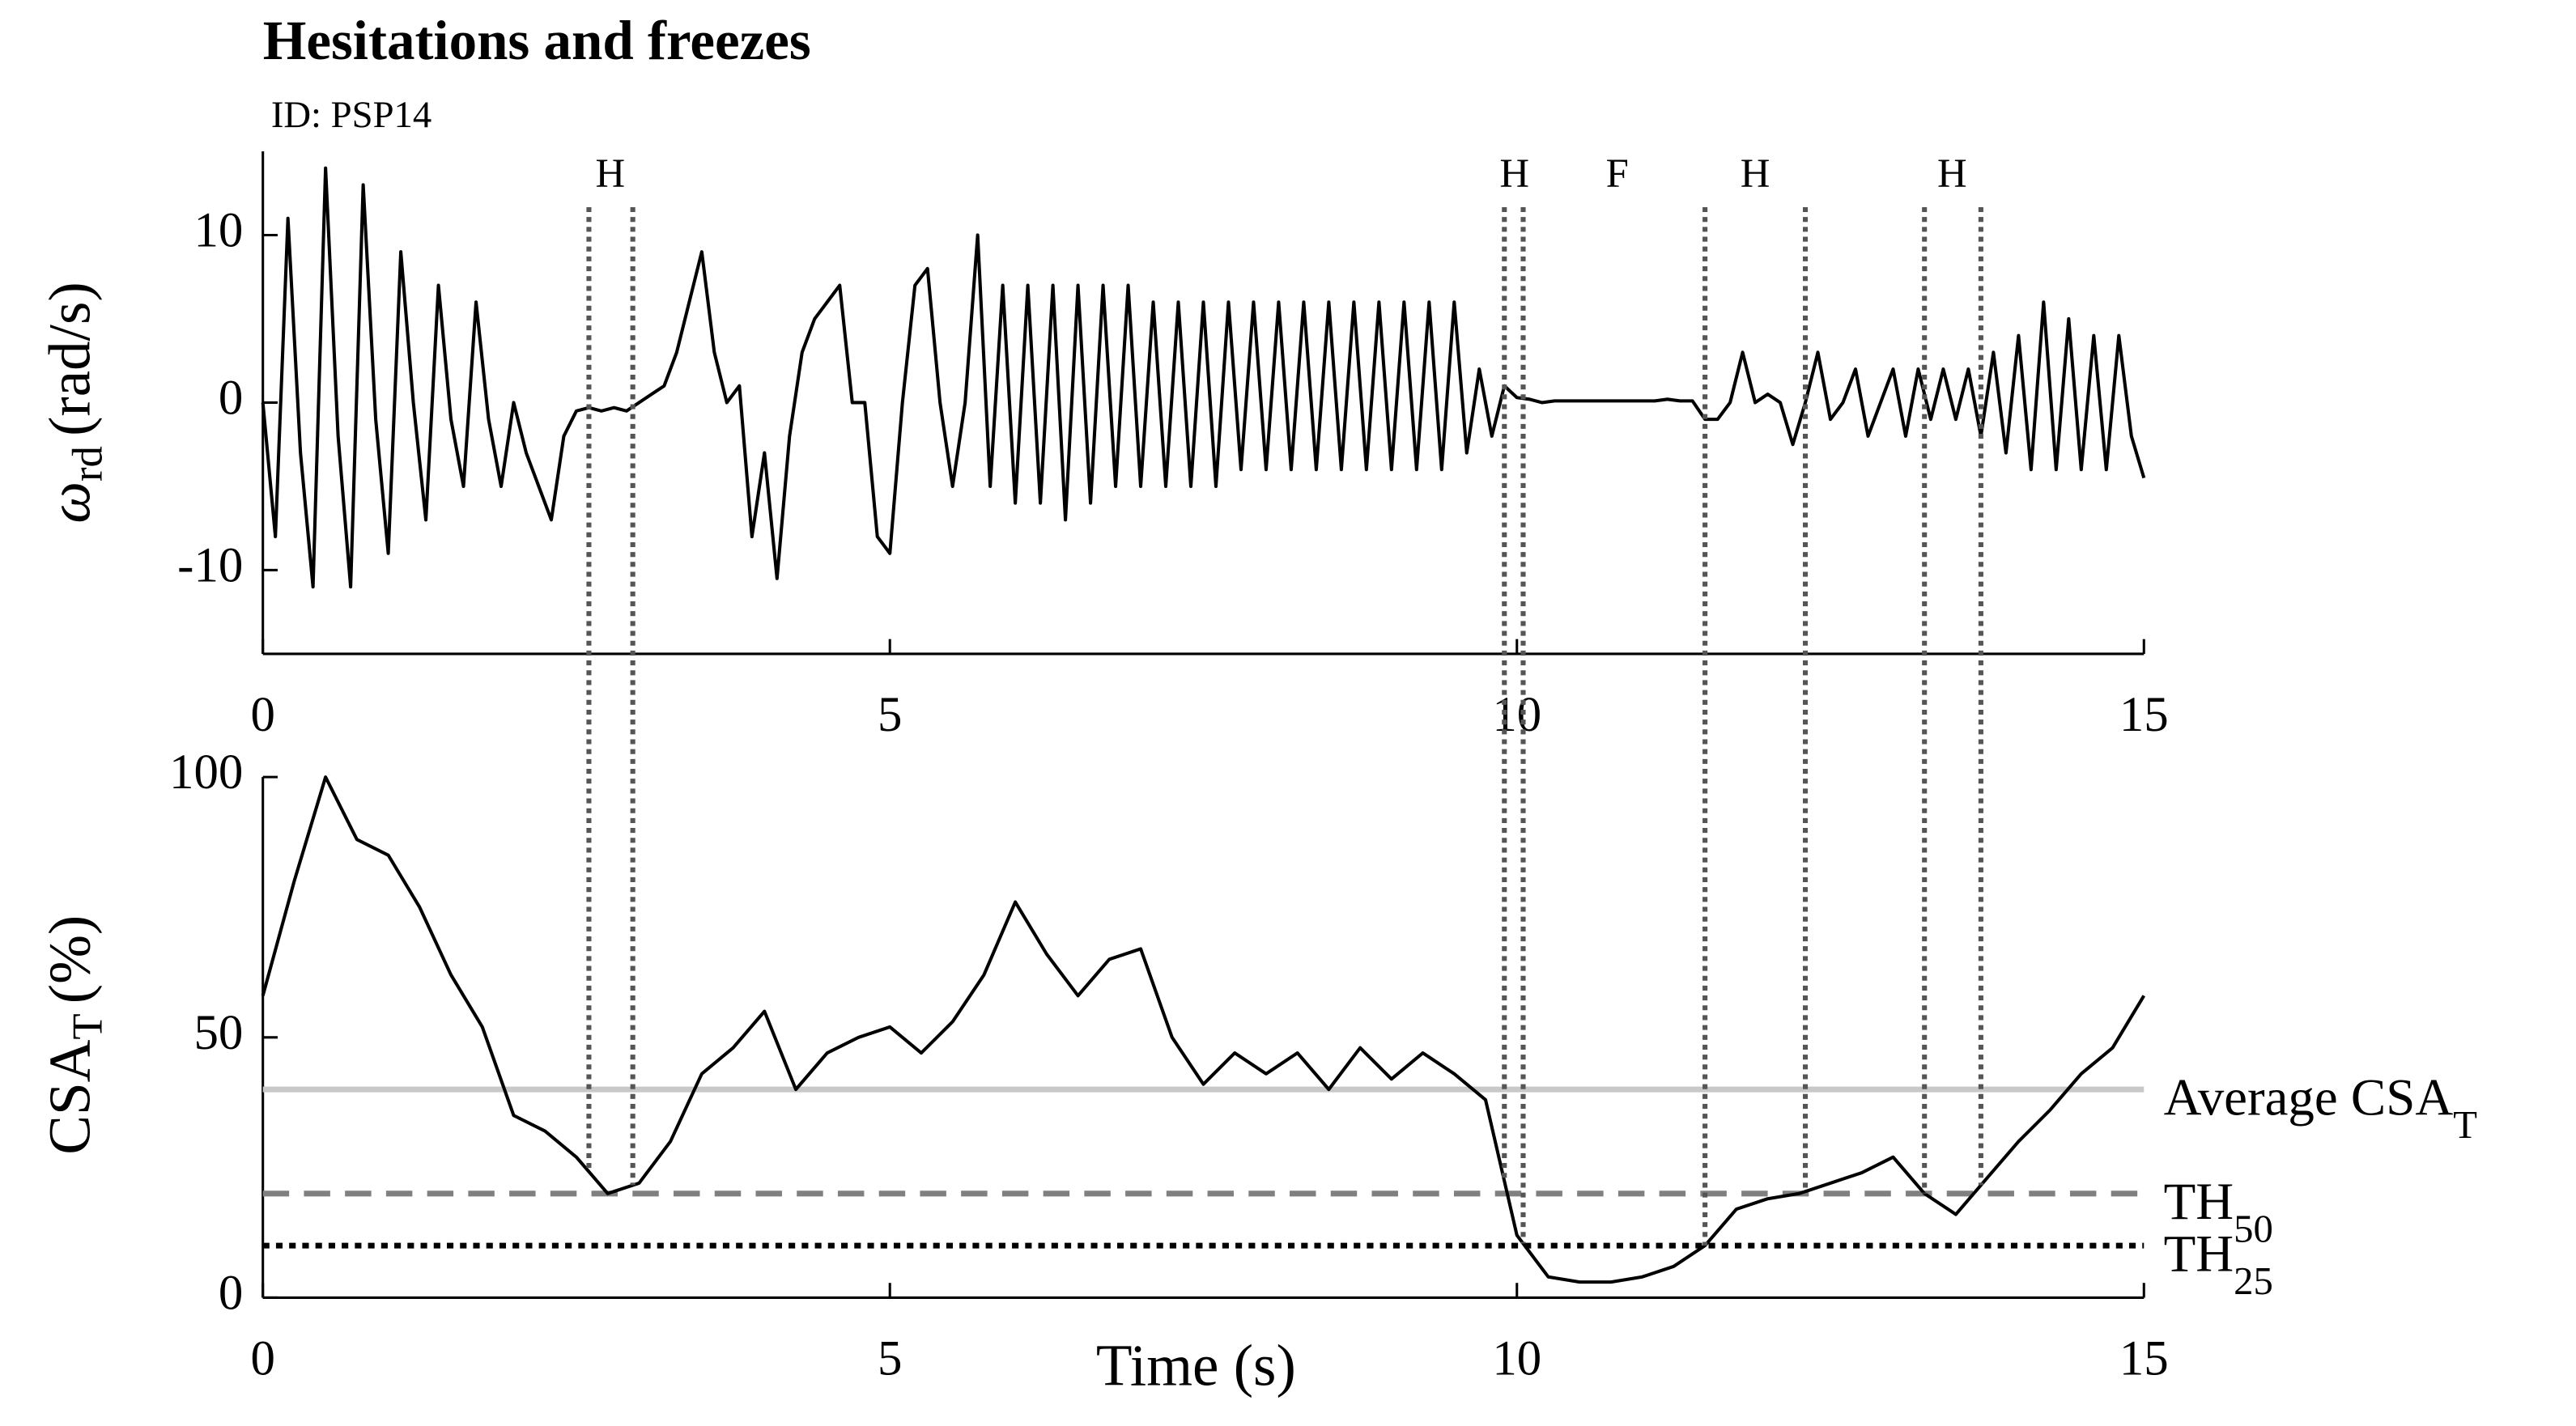 The height and width of the screenshot is (1426, 2576). Describe the element at coordinates (88, 1026) in the screenshot. I see `y-label-sub: T` at that location.